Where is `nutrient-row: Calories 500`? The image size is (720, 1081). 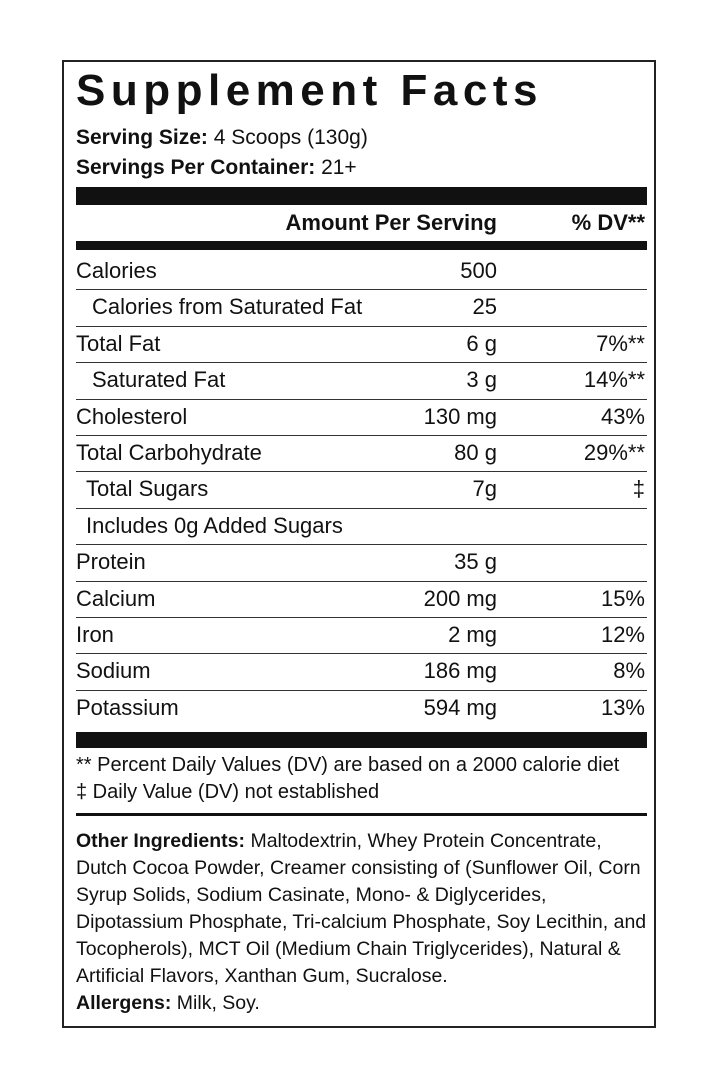
nutrient-row: Calories 500 is located at coordinates (361, 271).